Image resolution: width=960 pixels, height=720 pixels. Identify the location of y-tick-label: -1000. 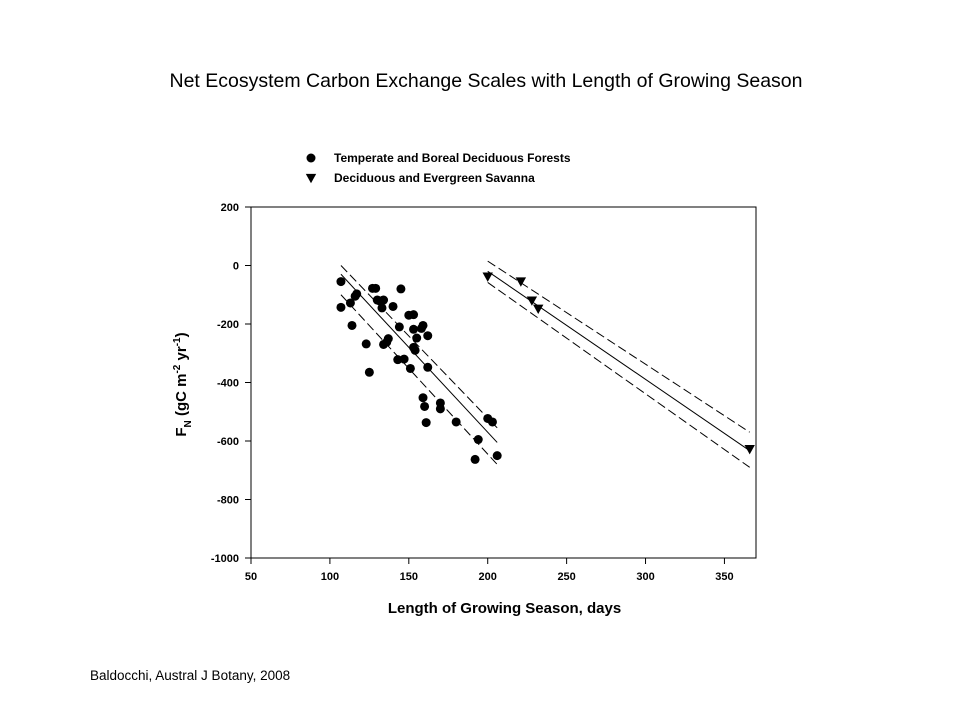
(225, 559).